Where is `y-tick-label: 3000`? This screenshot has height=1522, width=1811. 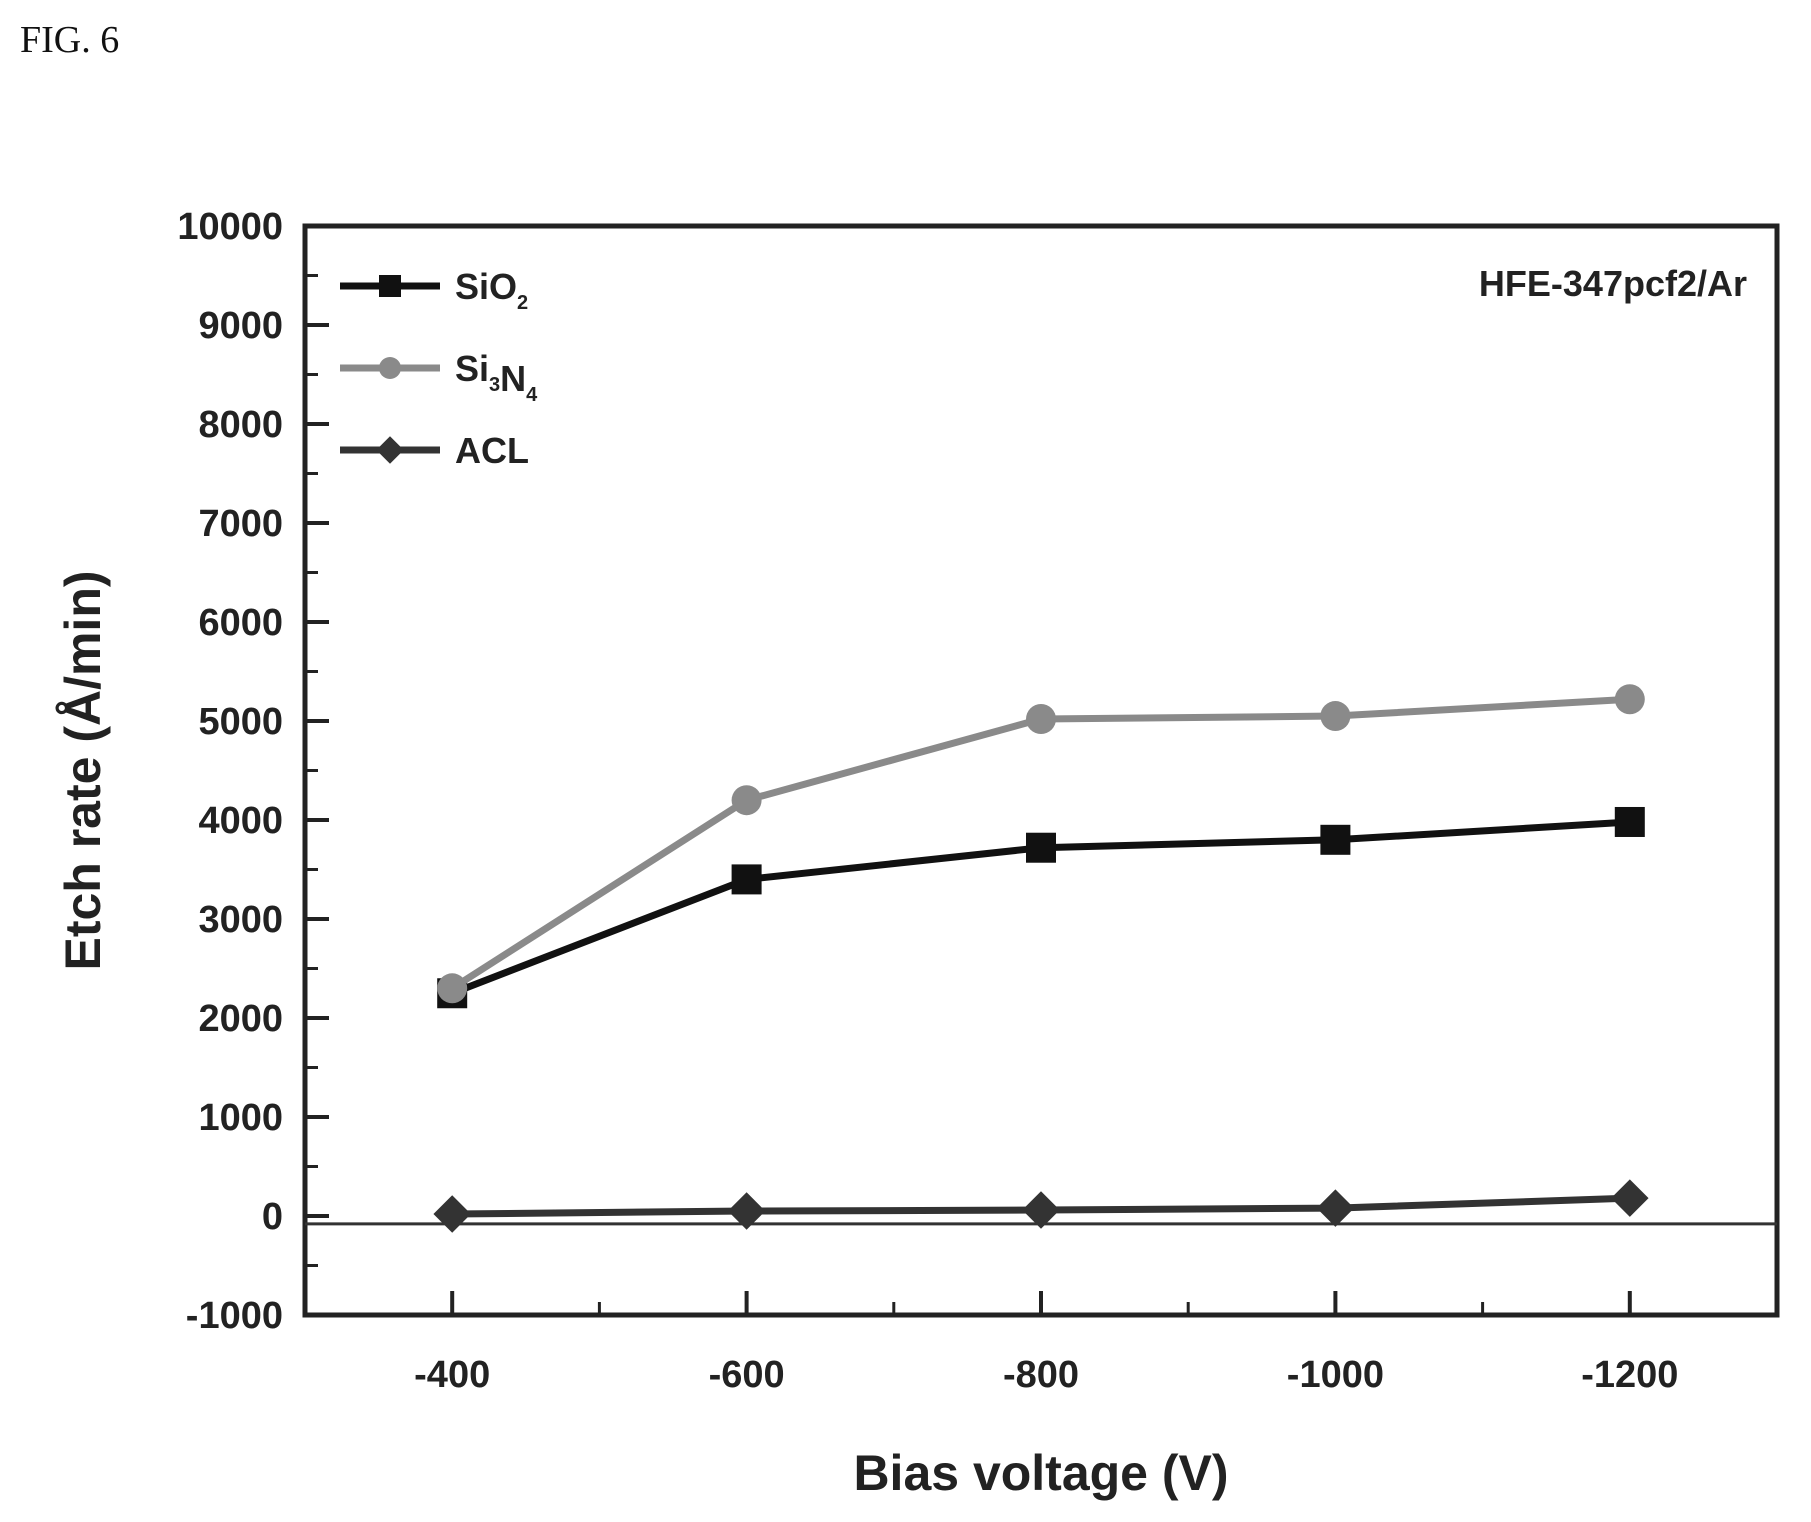 y-tick-label: 3000 is located at coordinates (240, 920).